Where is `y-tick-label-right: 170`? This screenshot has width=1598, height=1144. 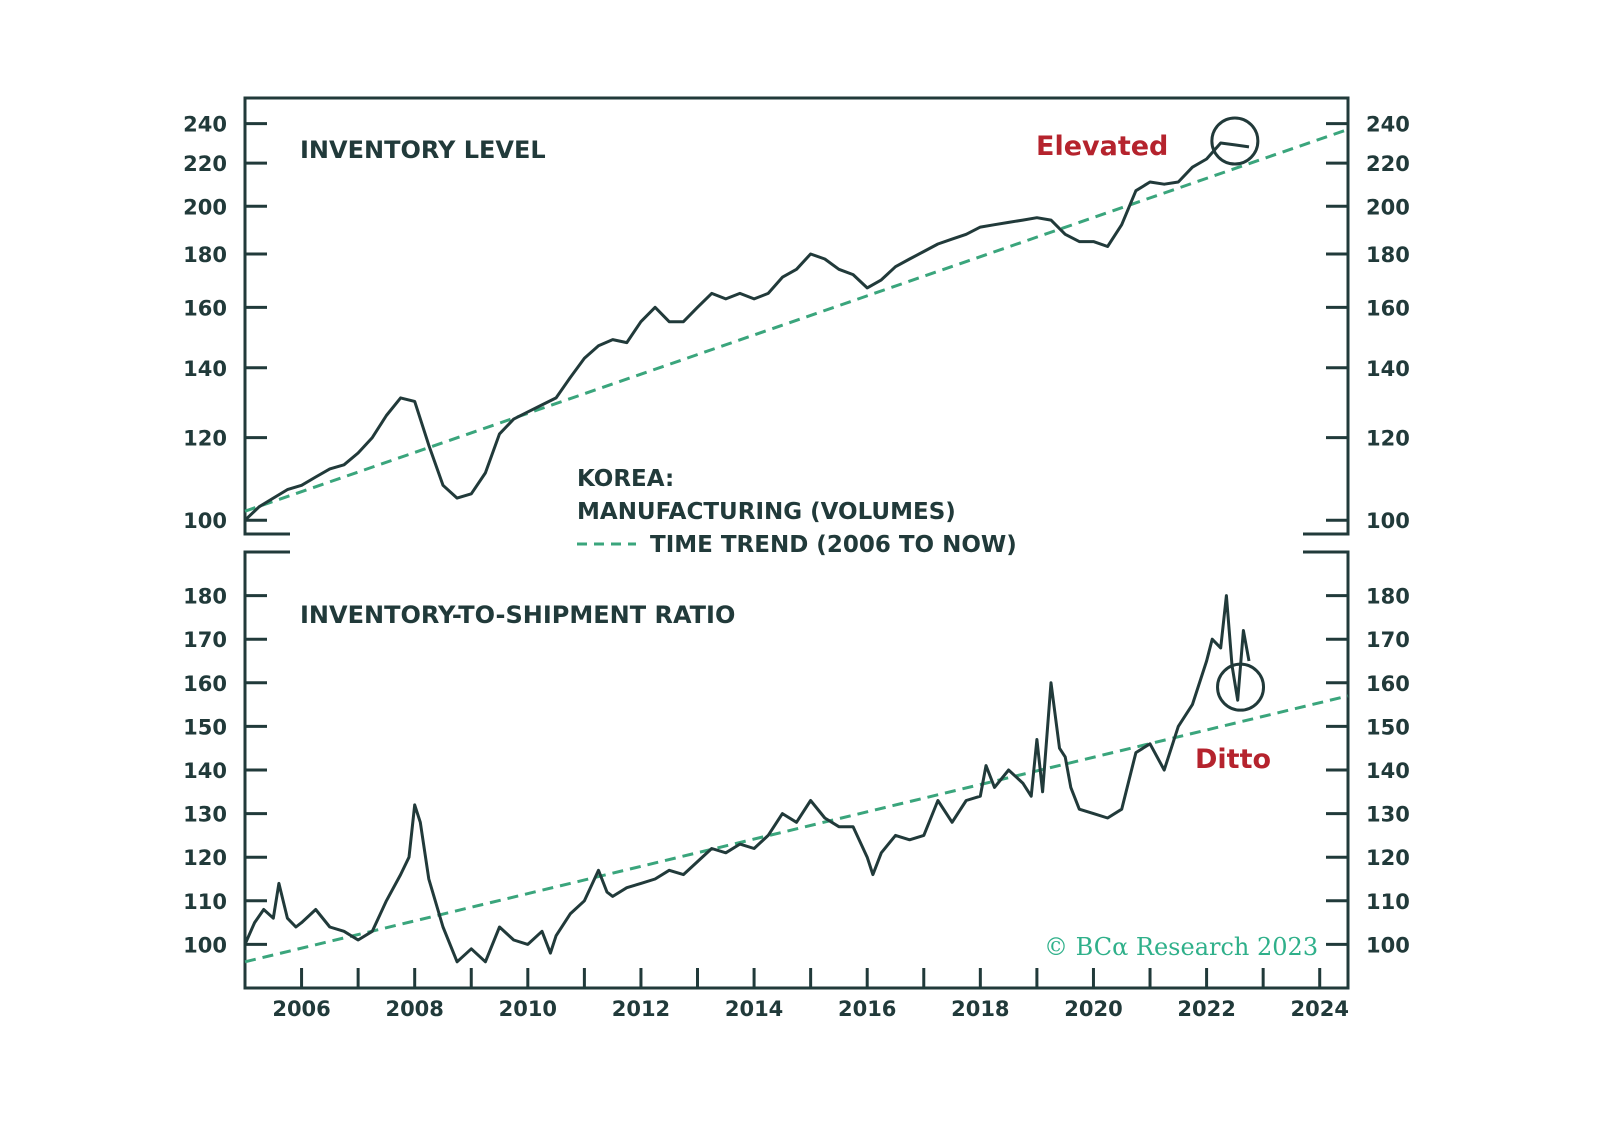 y-tick-label-right: 170 is located at coordinates (1388, 640).